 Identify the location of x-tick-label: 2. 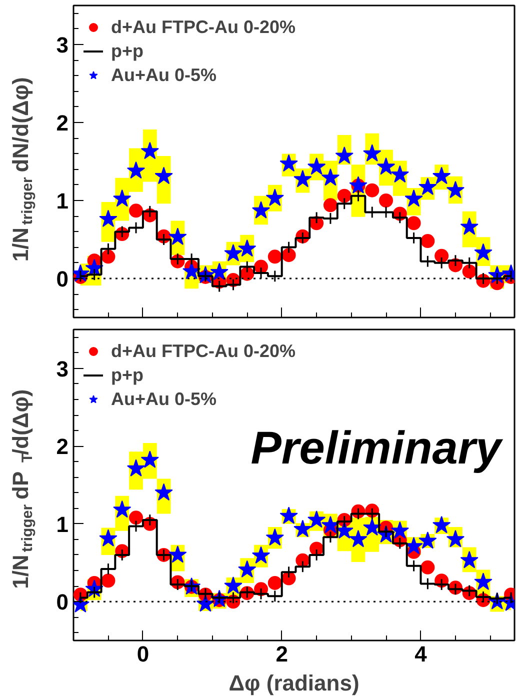
(282, 654).